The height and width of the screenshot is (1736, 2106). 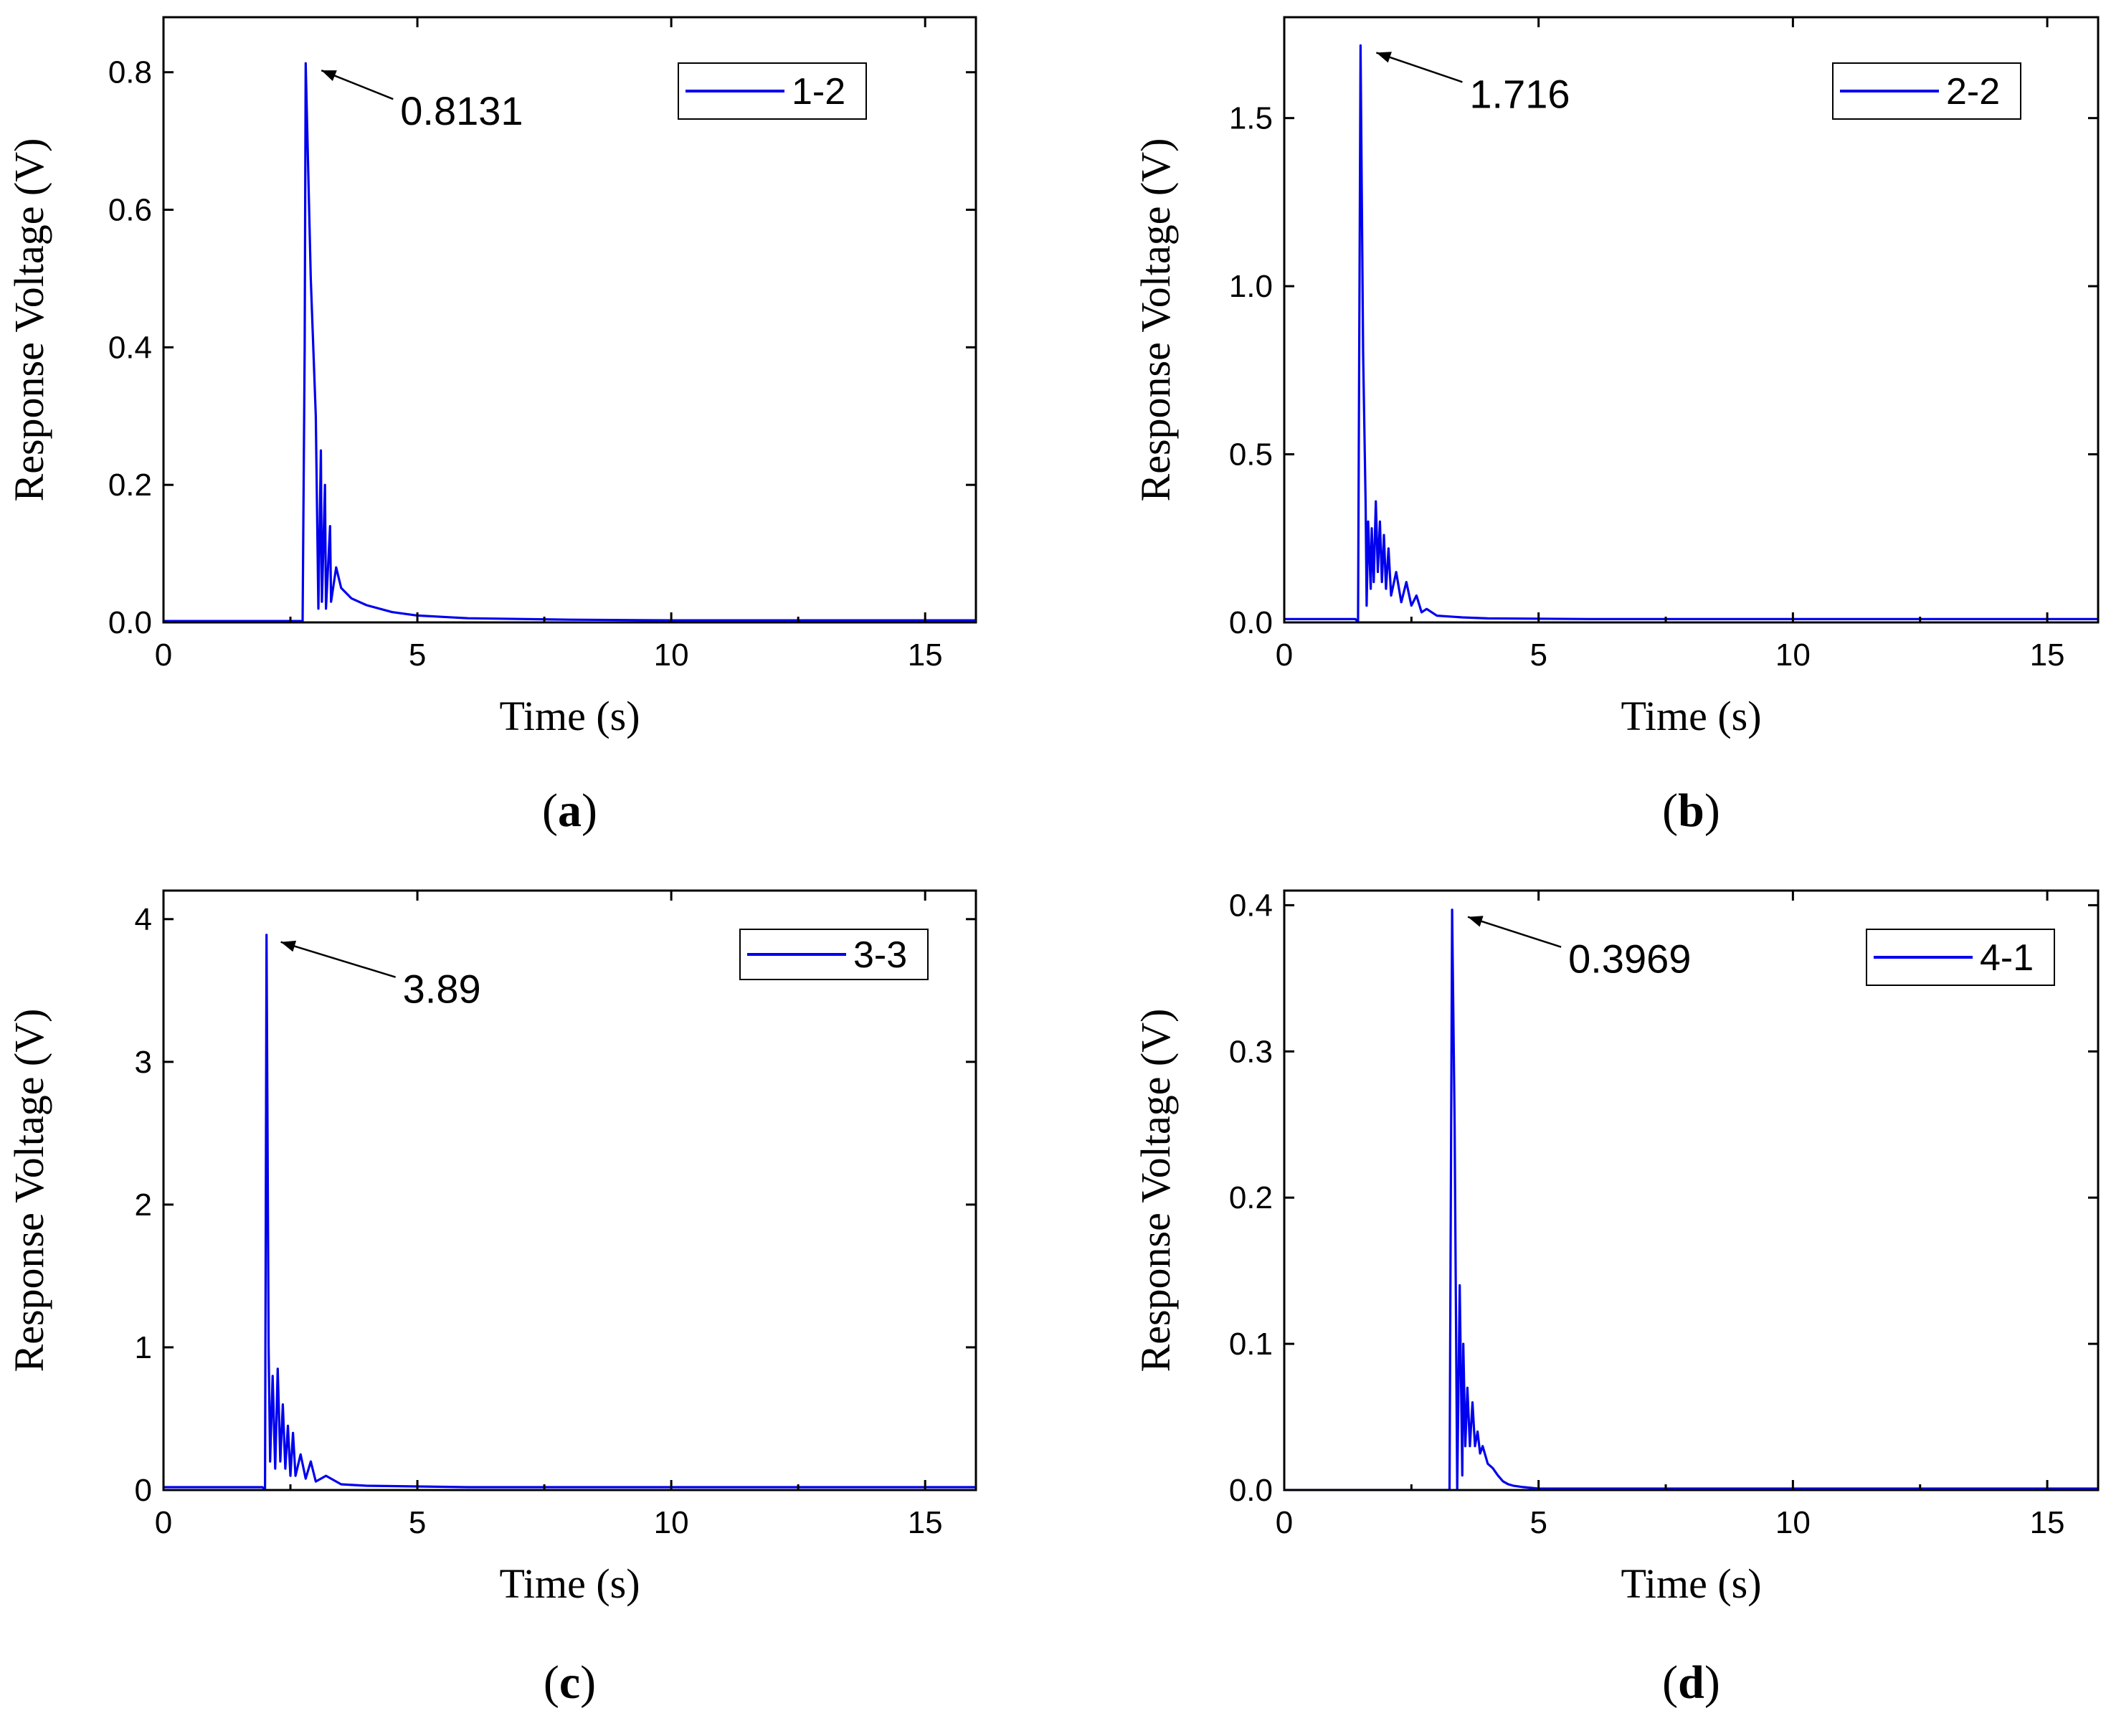 I want to click on peak-annotation: 3.89, so click(x=442, y=989).